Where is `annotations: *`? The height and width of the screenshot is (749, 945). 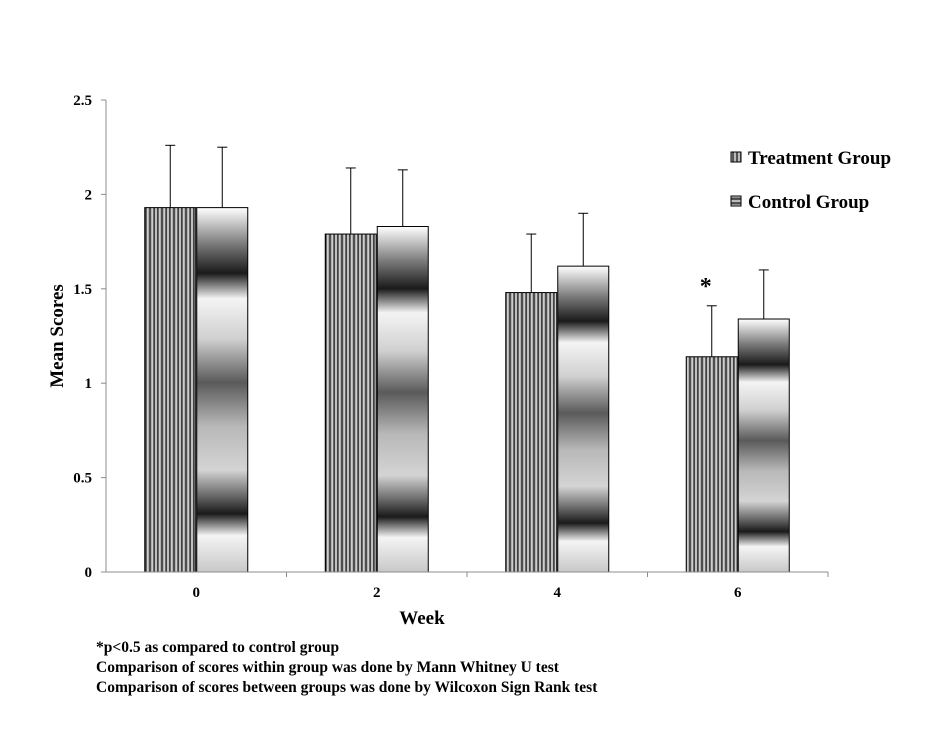 annotations: * is located at coordinates (706, 287).